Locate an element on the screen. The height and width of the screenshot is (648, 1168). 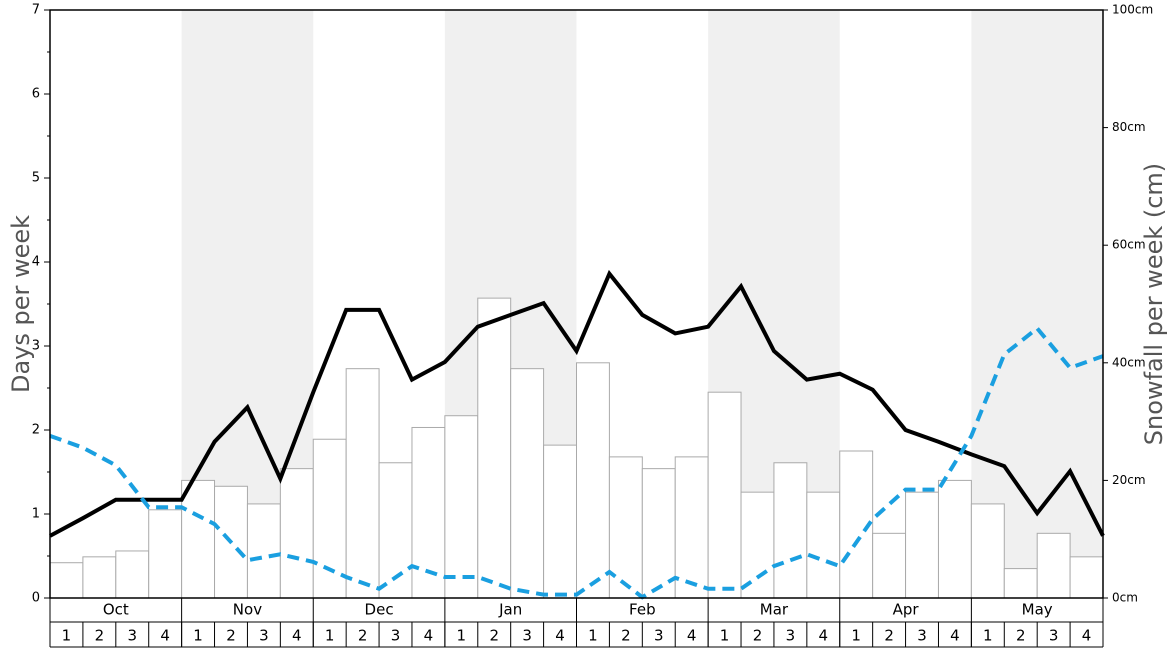
y2-axis-label: Snowfall per week (cm) is located at coordinates (1154, 304).